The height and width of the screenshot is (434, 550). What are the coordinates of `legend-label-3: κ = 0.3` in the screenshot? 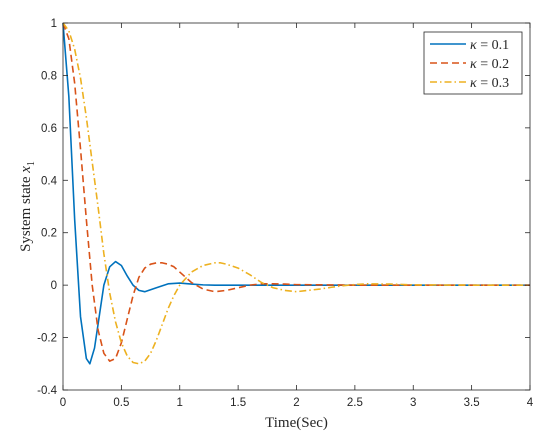 It's located at (489, 83).